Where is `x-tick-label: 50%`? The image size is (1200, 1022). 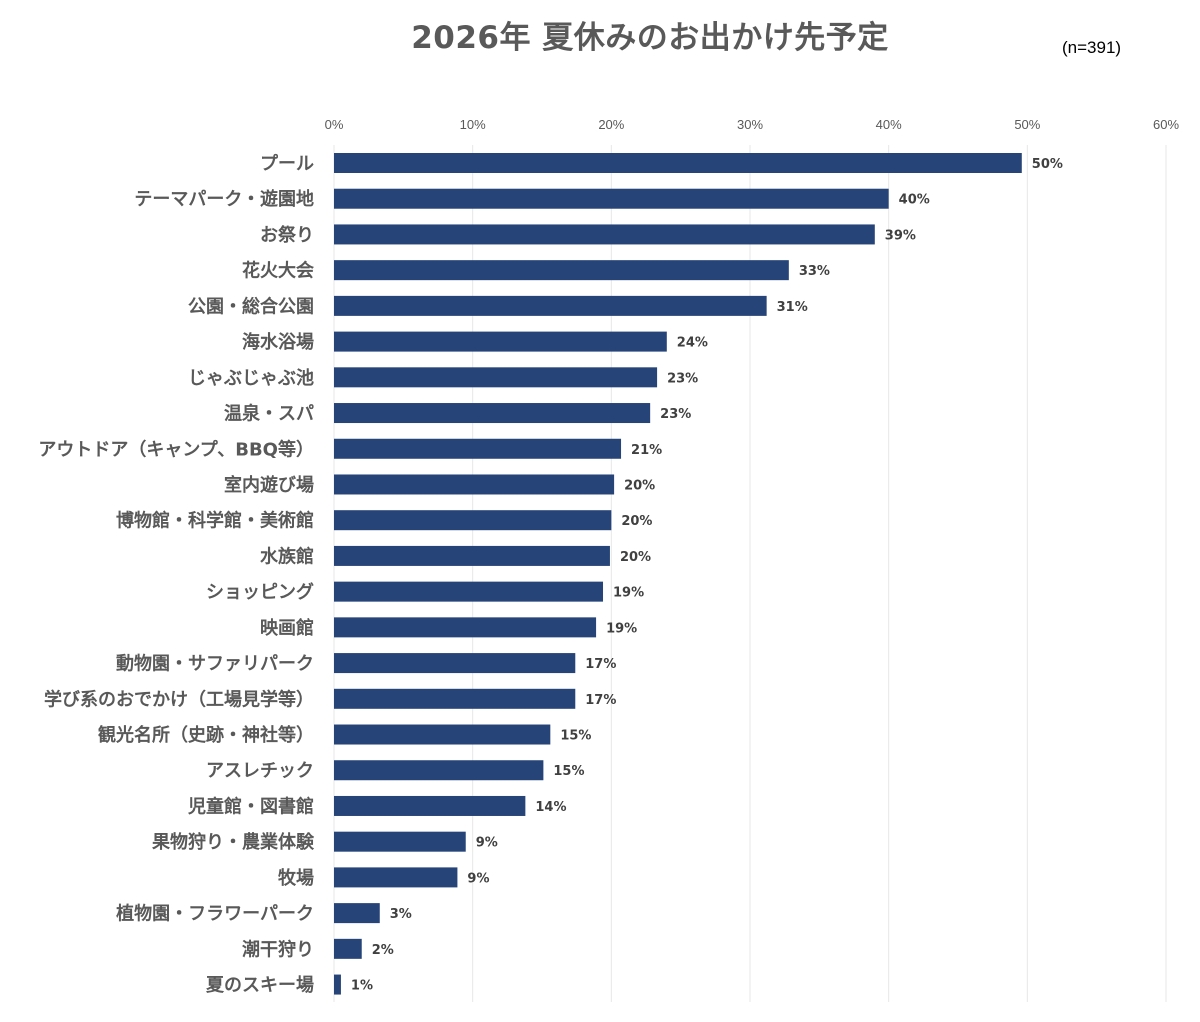 x-tick-label: 50% is located at coordinates (1027, 124).